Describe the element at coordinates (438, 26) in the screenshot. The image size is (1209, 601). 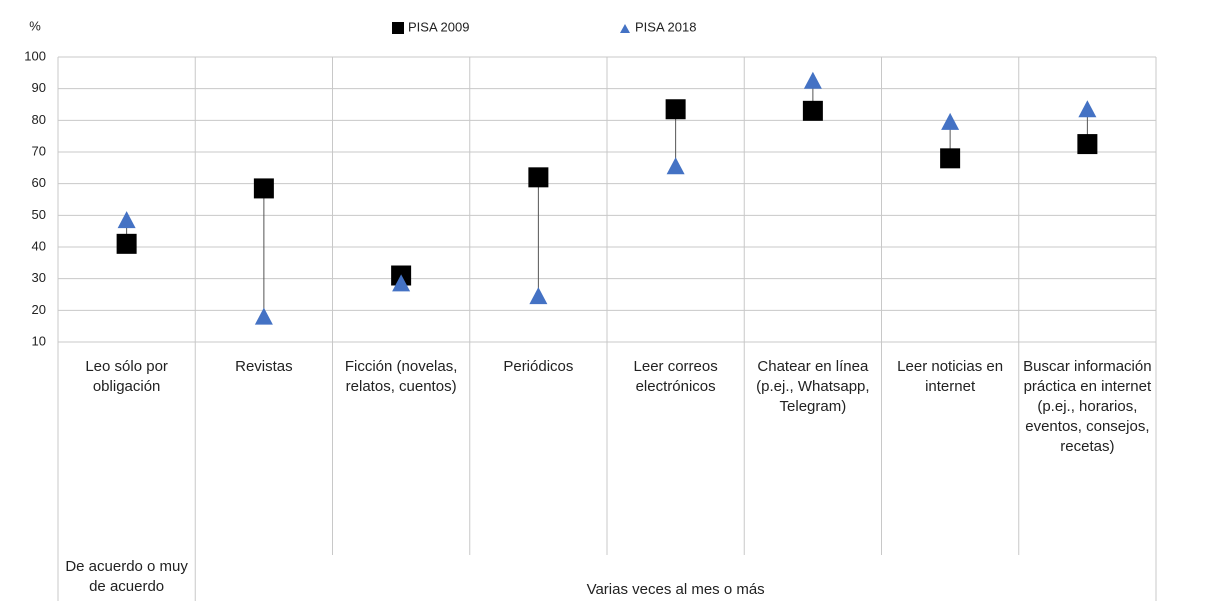
I see `legend-label: PISA 2009` at that location.